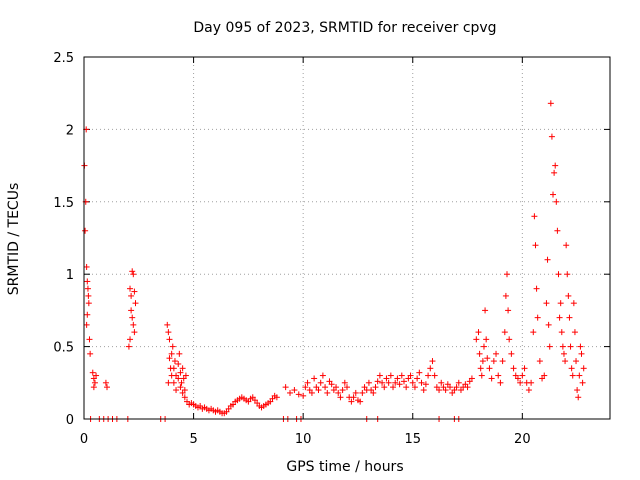 The height and width of the screenshot is (480, 640). Describe the element at coordinates (63, 348) in the screenshot. I see `y-tick-label: 0.5` at that location.